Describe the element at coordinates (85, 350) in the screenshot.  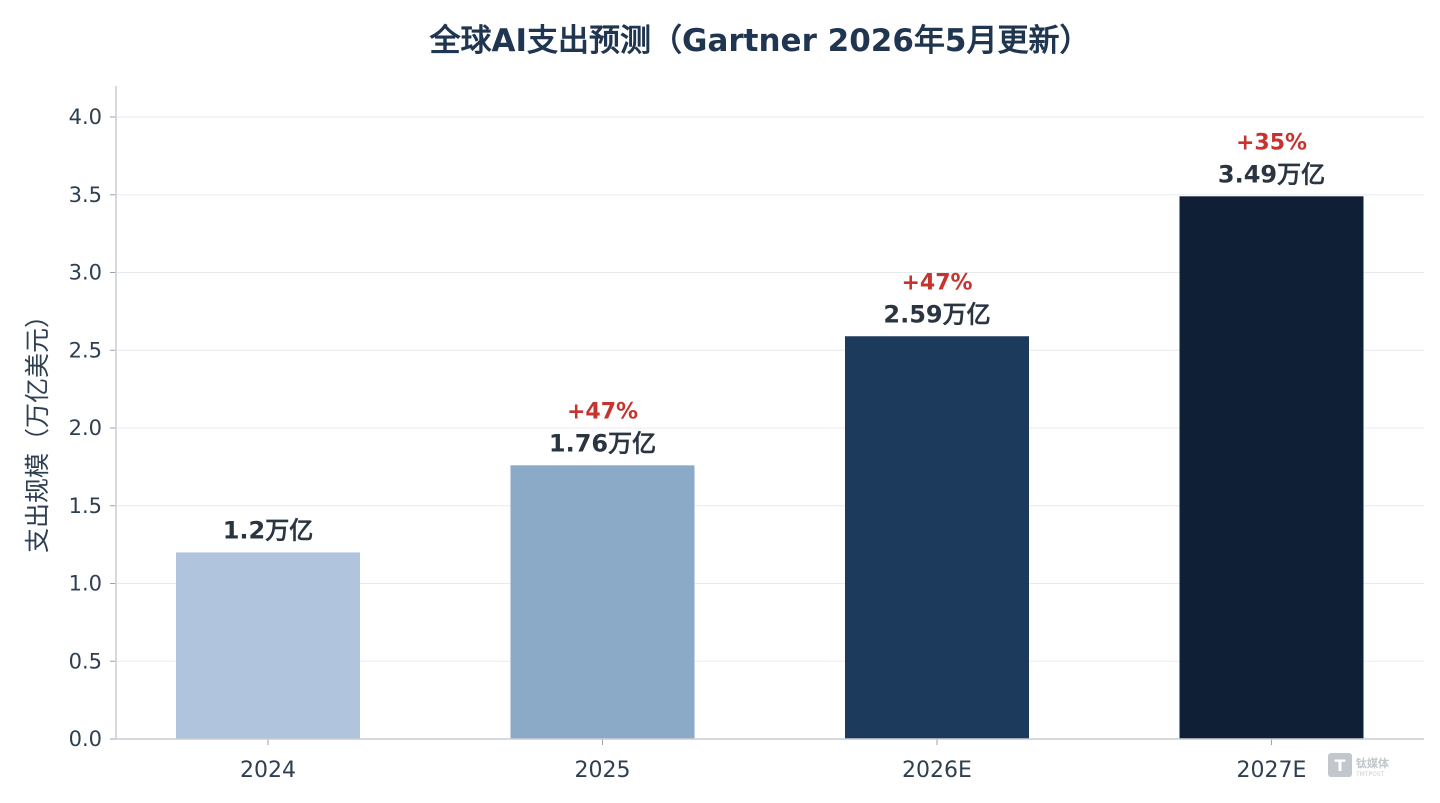
I see `y-tick-label: 2.5` at that location.